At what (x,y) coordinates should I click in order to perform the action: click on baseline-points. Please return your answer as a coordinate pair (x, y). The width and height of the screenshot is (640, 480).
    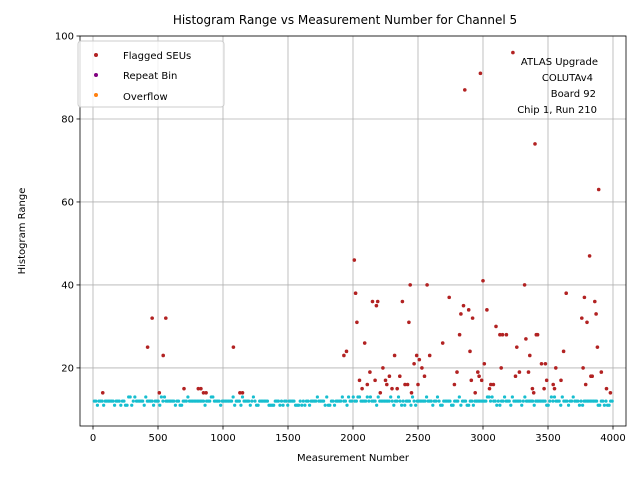
    Looking at the image, I should click on (353, 401).